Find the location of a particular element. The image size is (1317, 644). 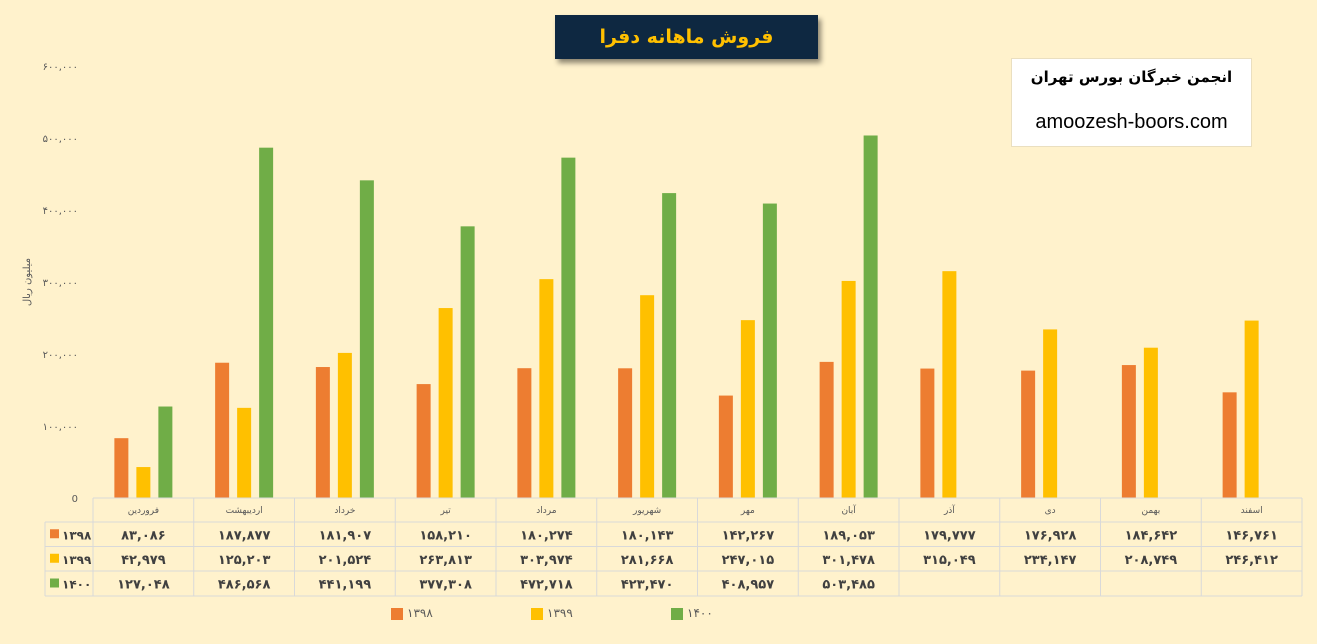

chart-title: فروش ماهانه دفرا is located at coordinates (686, 37).